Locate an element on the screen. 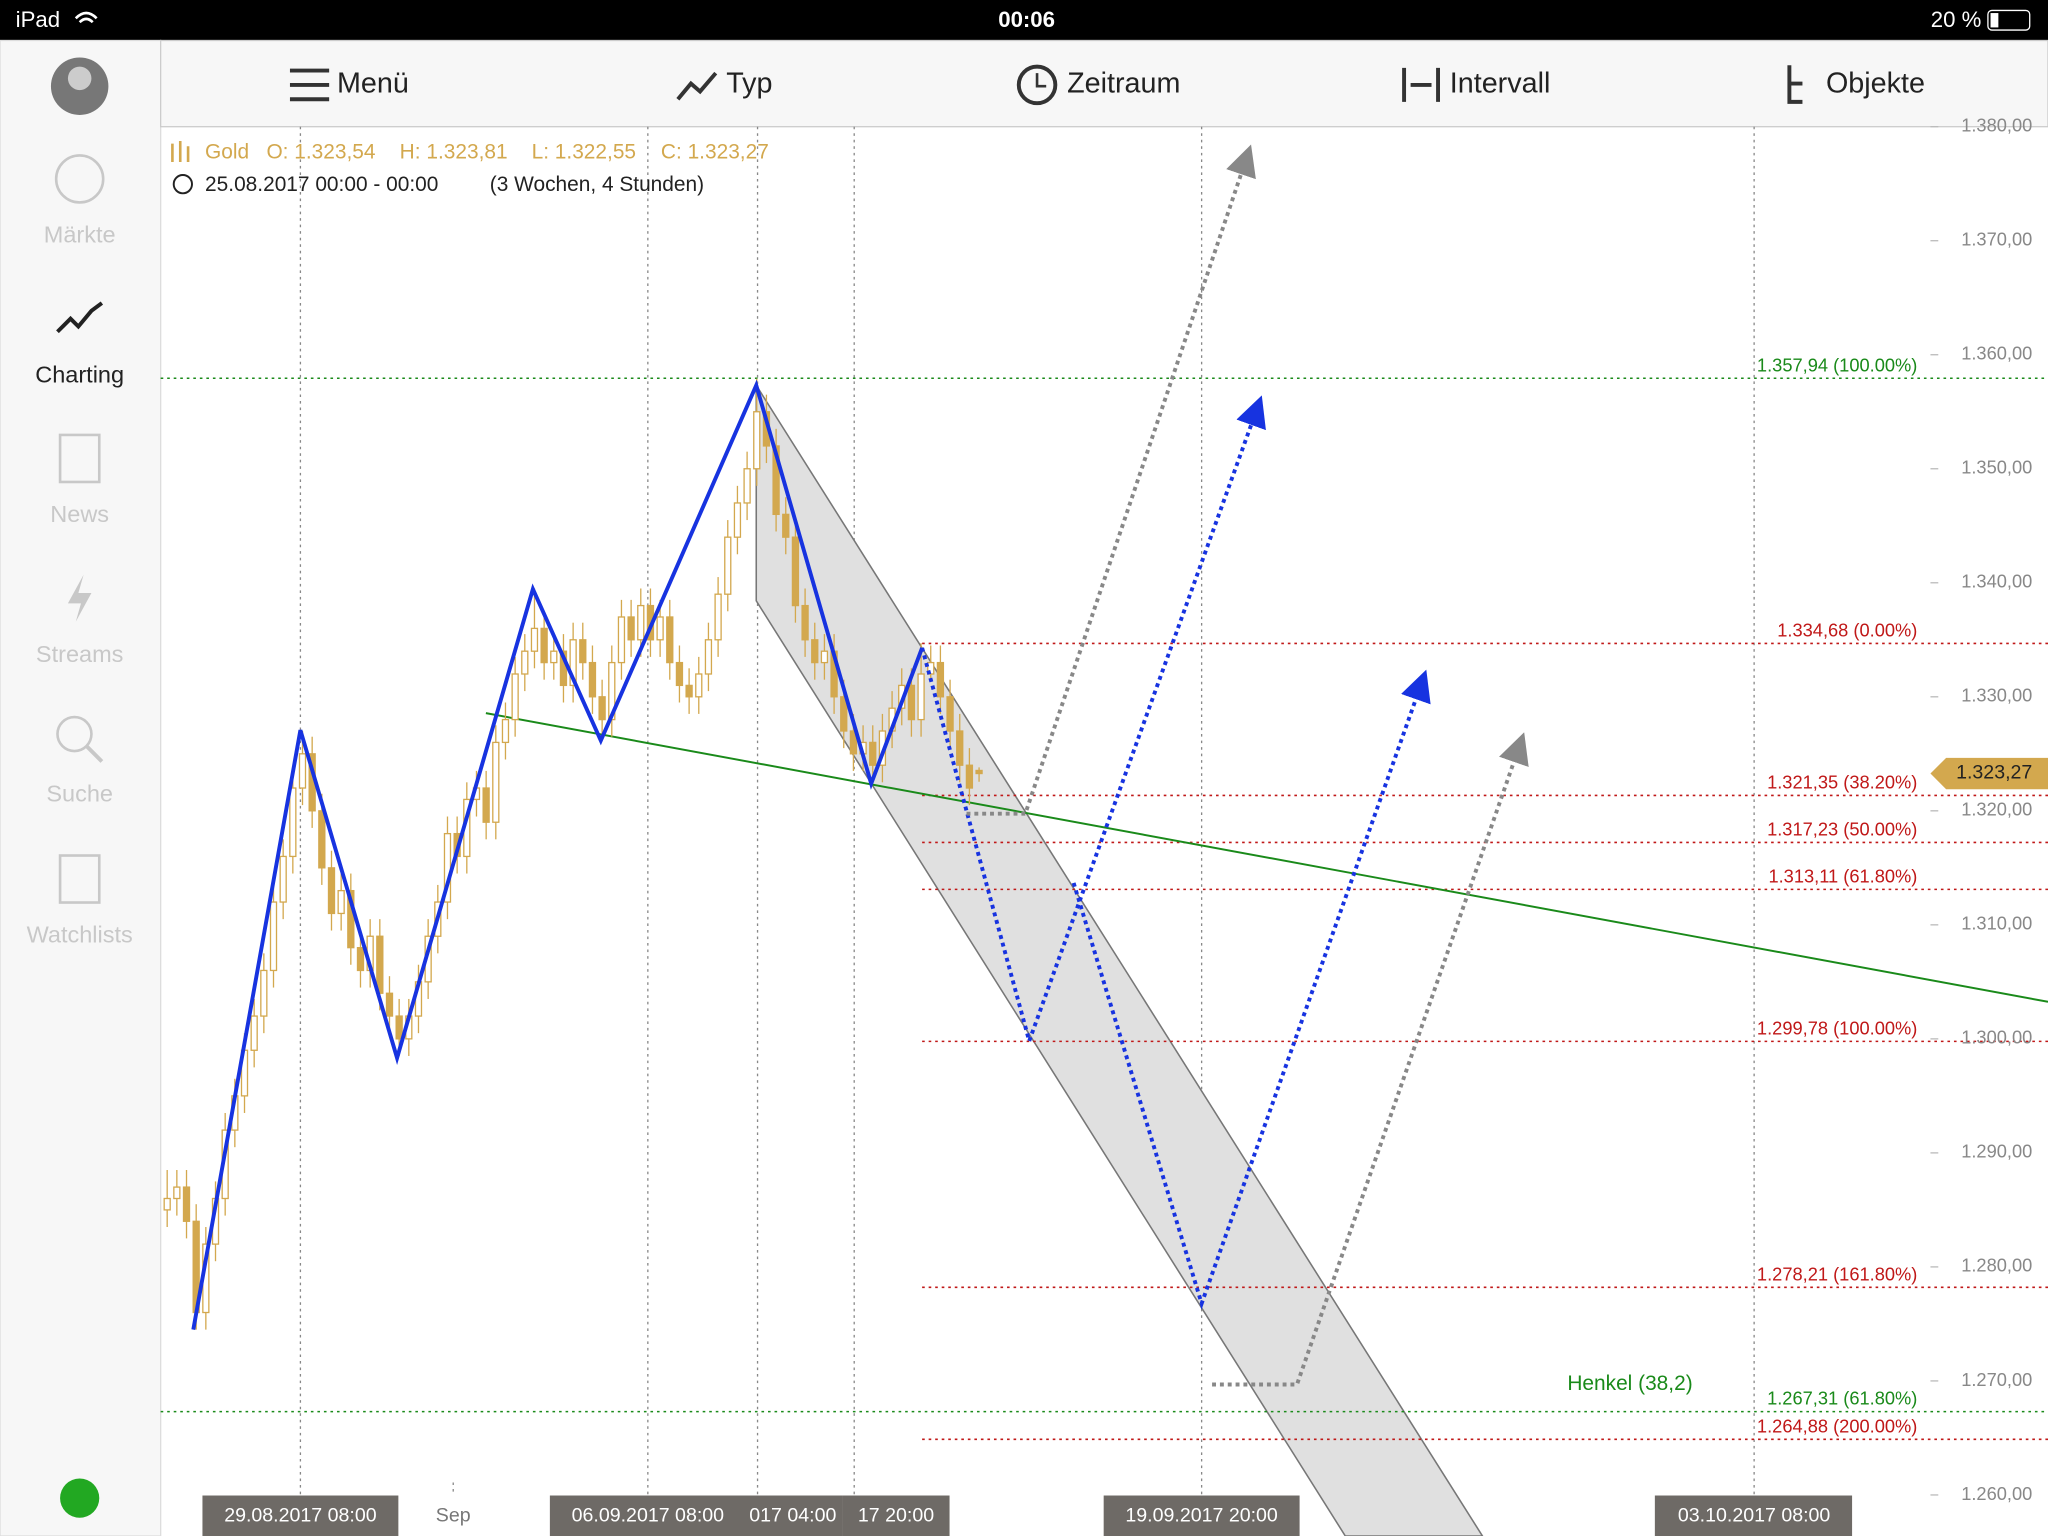 Image resolution: width=2048 pixels, height=1536 pixels. y-tick-label: 1.260,00 is located at coordinates (1996, 1493).